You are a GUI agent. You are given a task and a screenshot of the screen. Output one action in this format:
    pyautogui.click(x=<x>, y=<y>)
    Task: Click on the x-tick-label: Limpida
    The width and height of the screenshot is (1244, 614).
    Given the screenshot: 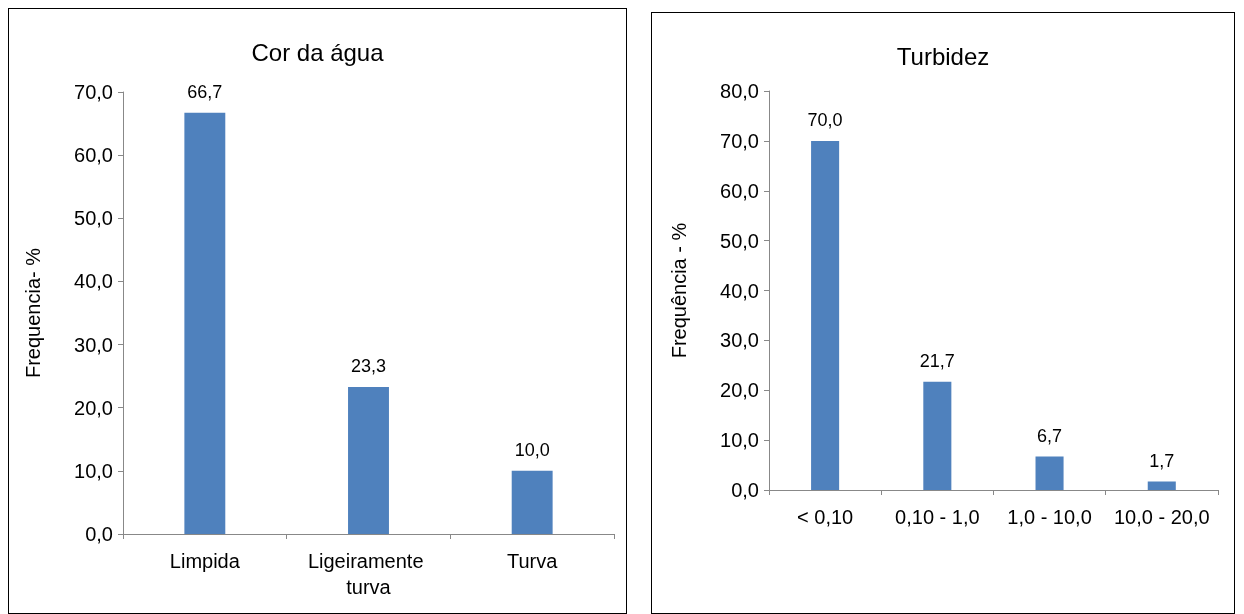 What is the action you would take?
    pyautogui.click(x=205, y=561)
    